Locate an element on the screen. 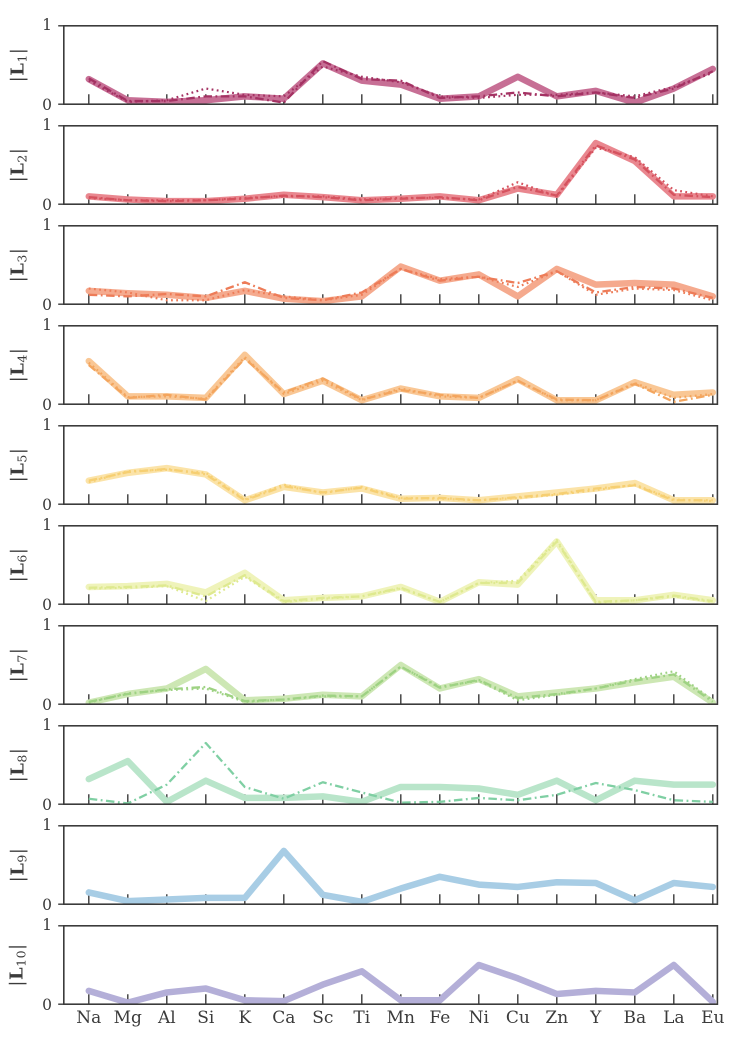 The image size is (747, 1052). L7-dashdot-line is located at coordinates (401, 684).